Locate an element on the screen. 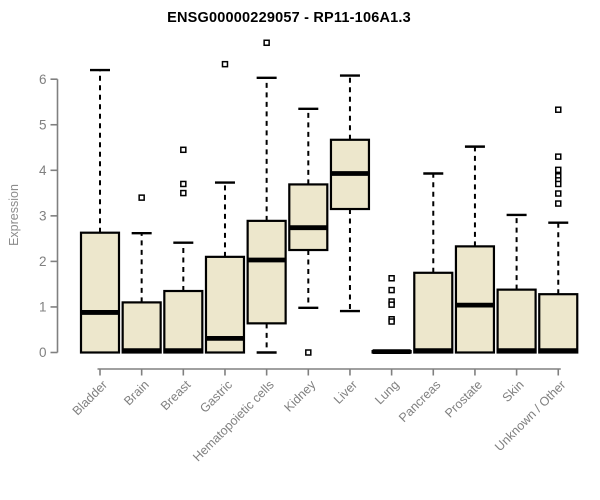 The height and width of the screenshot is (500, 600). box-Brain is located at coordinates (141, 327).